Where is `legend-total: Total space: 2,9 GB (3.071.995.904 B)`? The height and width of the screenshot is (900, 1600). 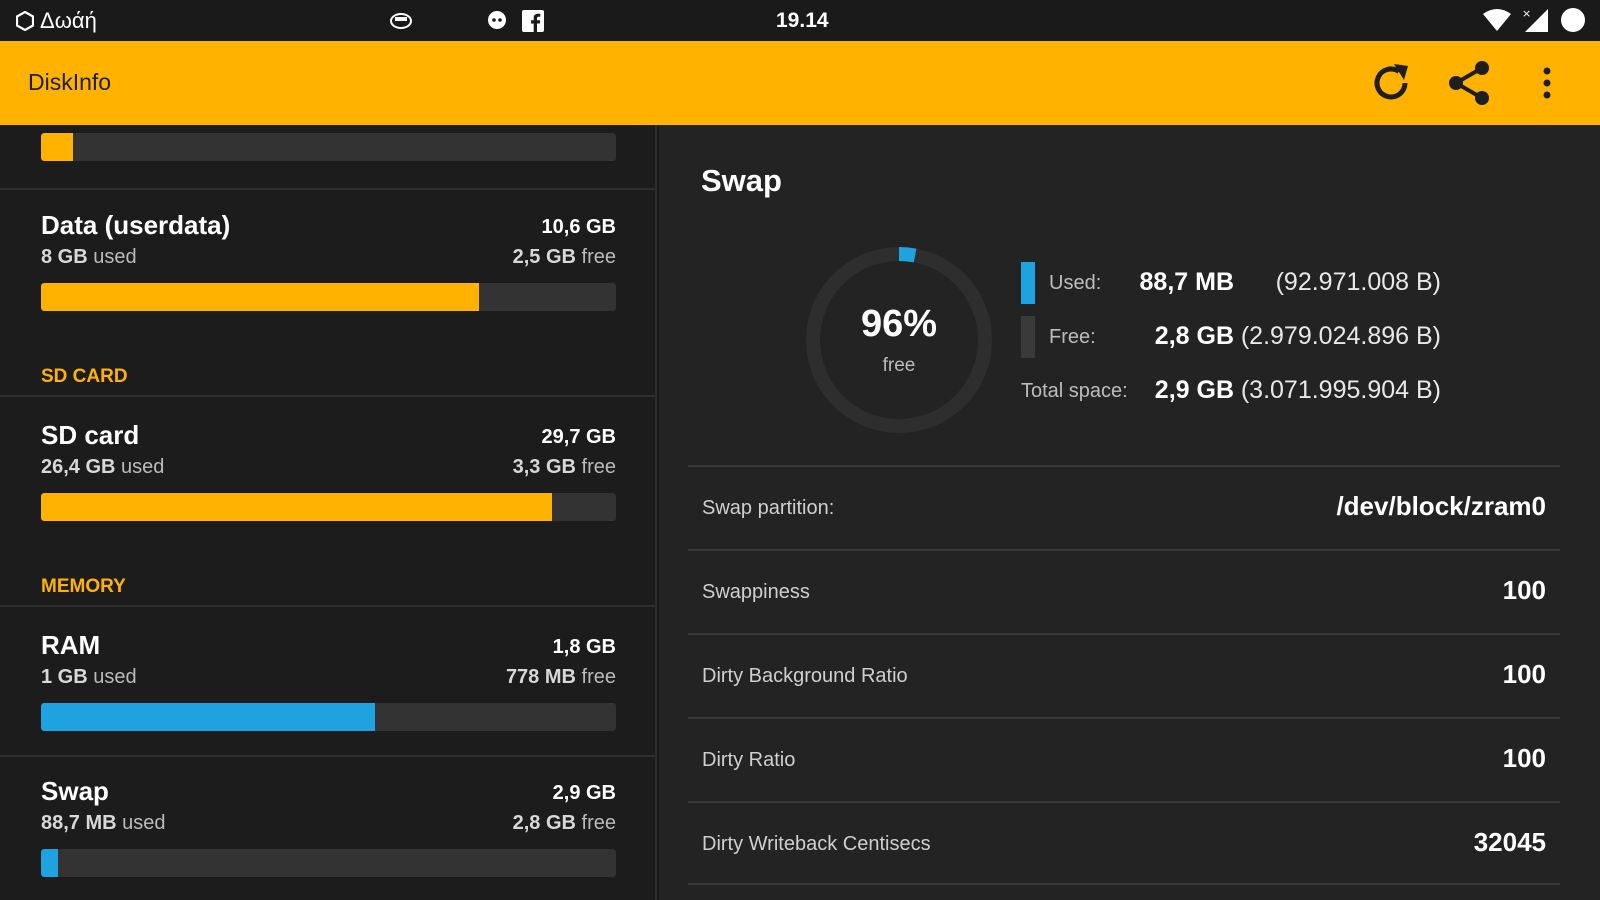 legend-total: Total space: 2,9 GB (3.071.995.904 B) is located at coordinates (1231, 391).